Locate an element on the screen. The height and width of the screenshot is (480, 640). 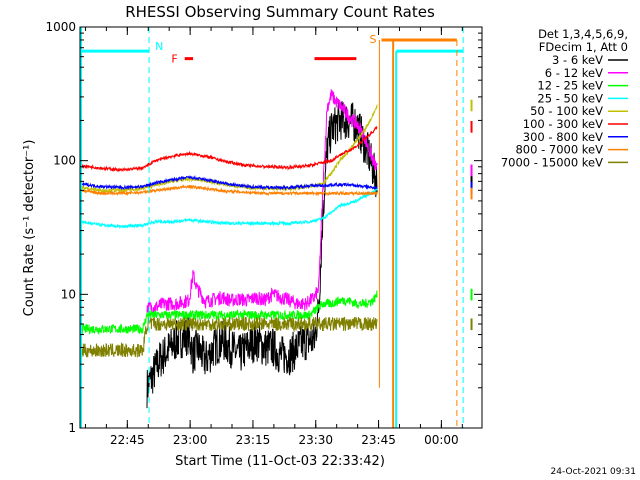
x-tick-label-5: 23:45 is located at coordinates (378, 440).